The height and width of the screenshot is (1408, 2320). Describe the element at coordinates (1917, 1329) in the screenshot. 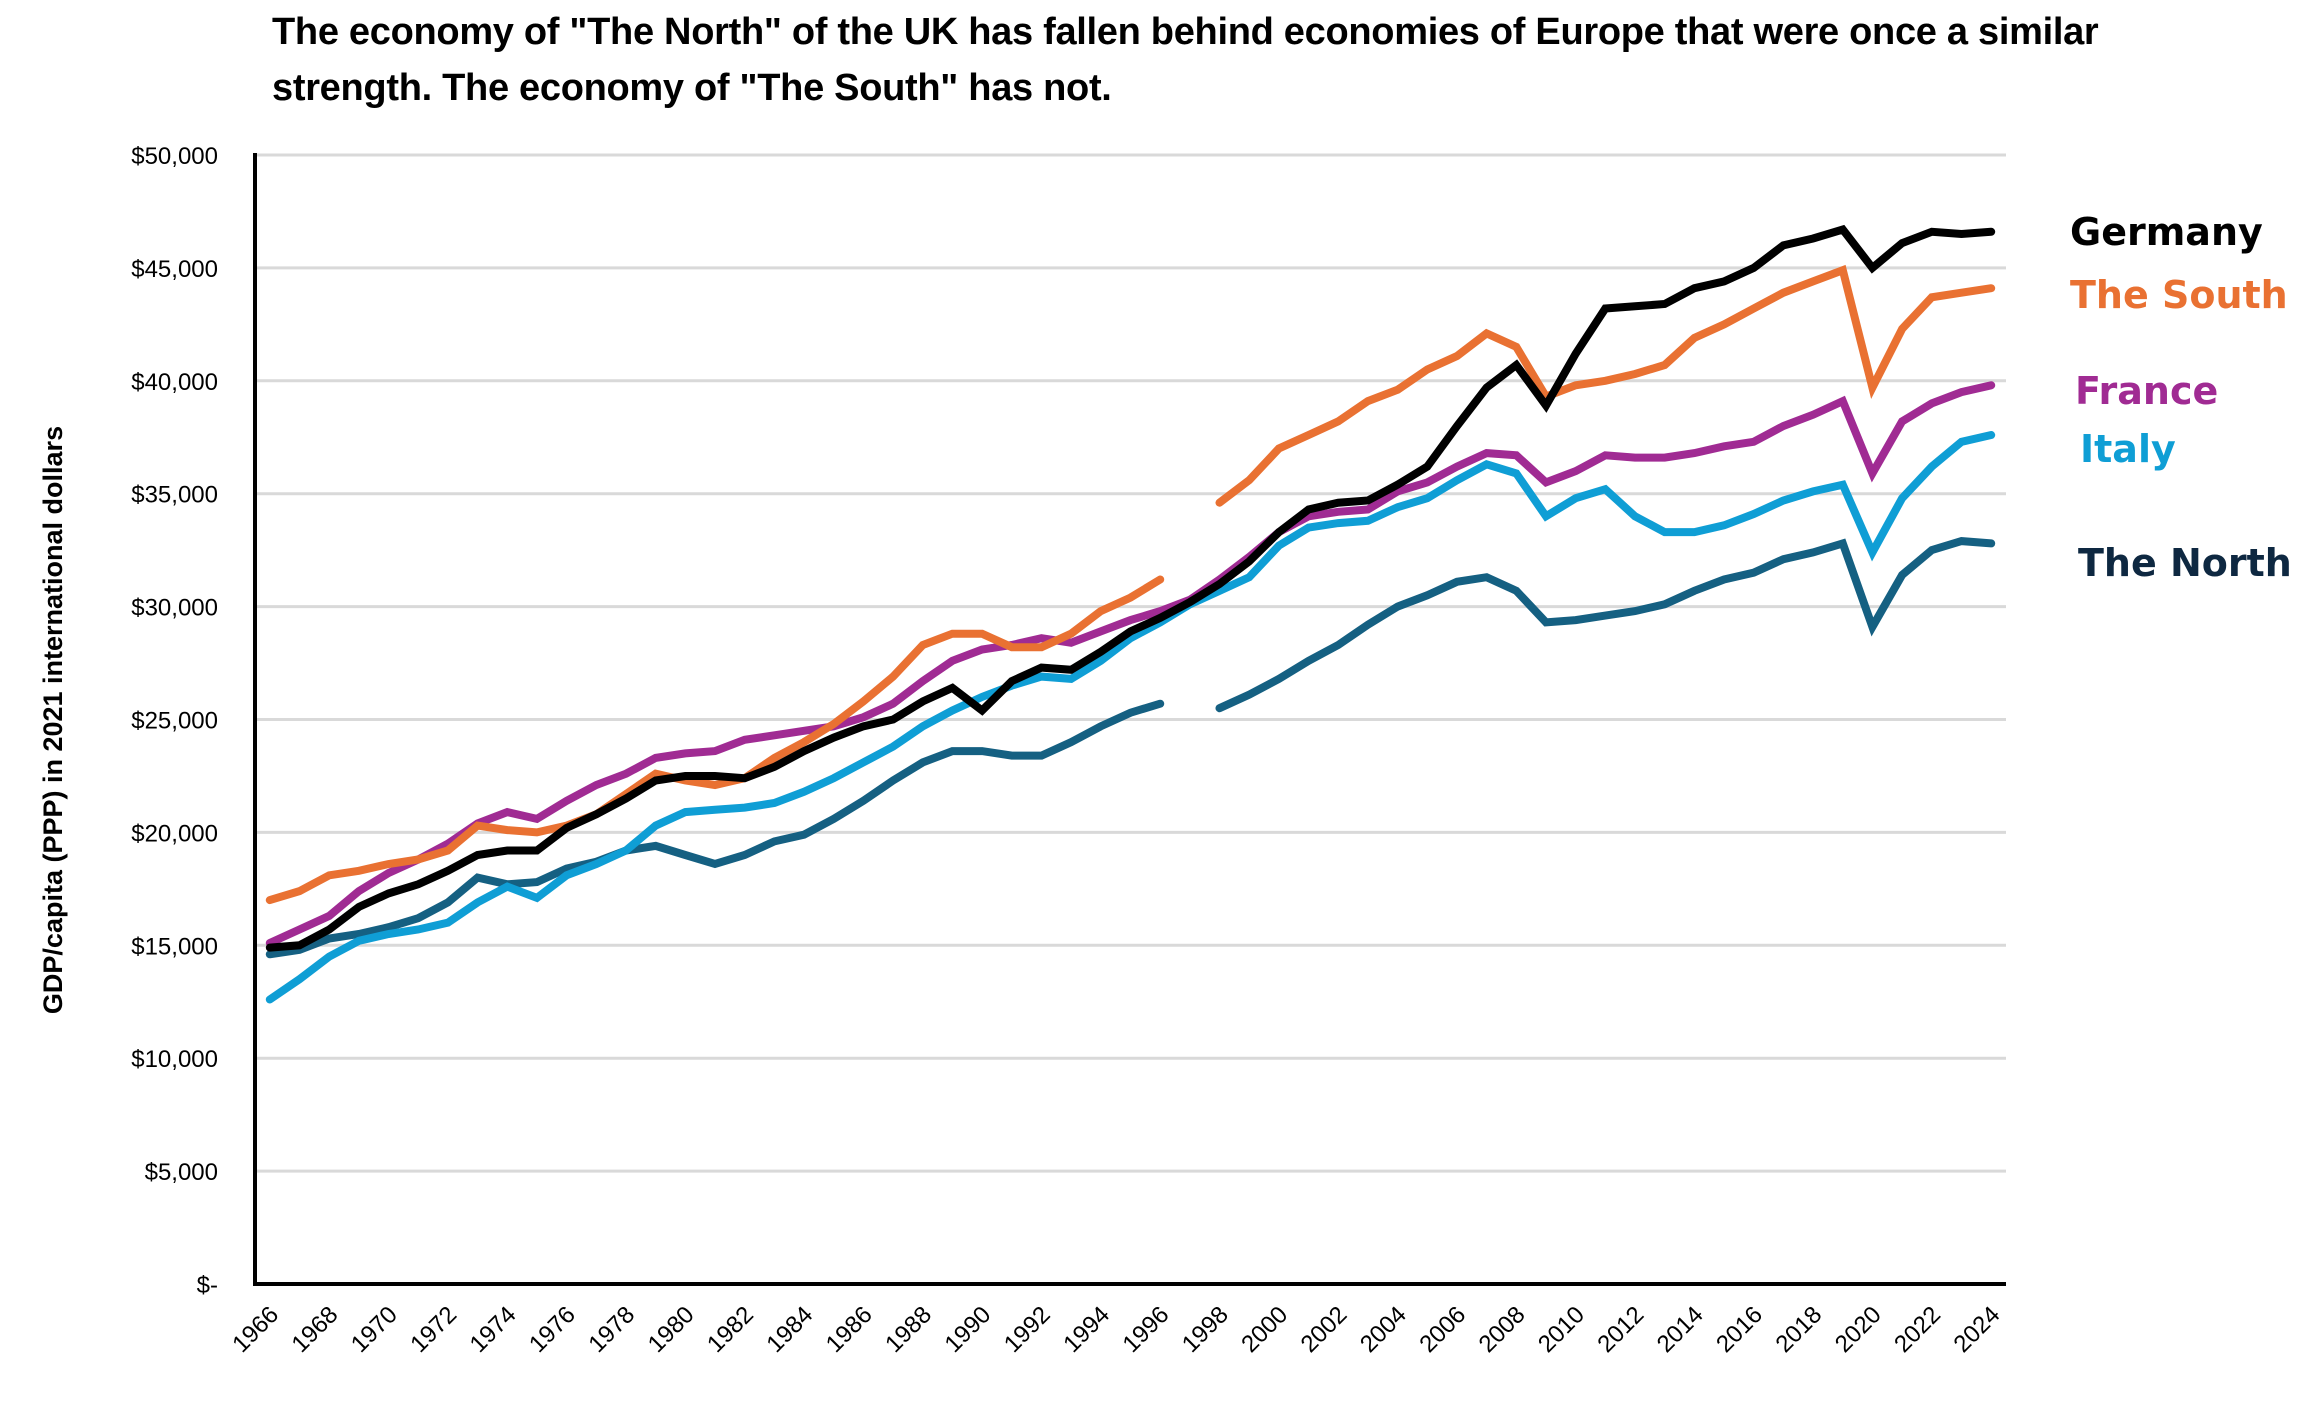

I see `x-tick-label: 2022` at that location.